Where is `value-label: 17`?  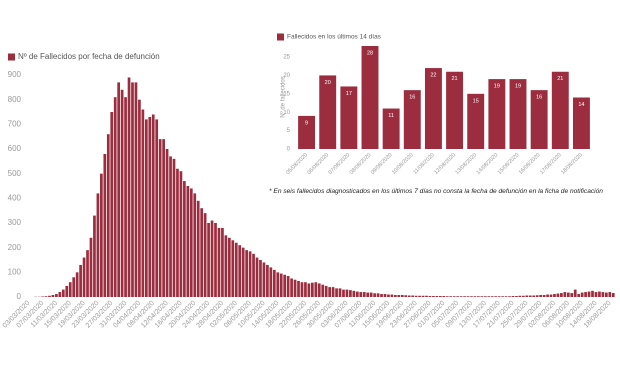 value-label: 17 is located at coordinates (349, 94).